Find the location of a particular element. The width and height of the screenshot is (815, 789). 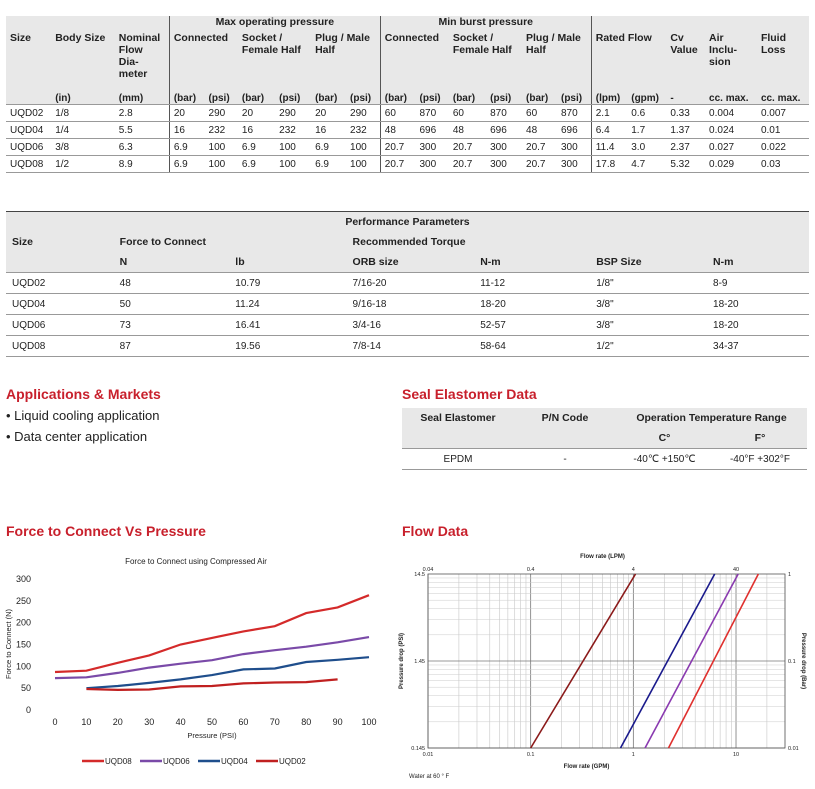

legend-label: UQD08 is located at coordinates (118, 761).